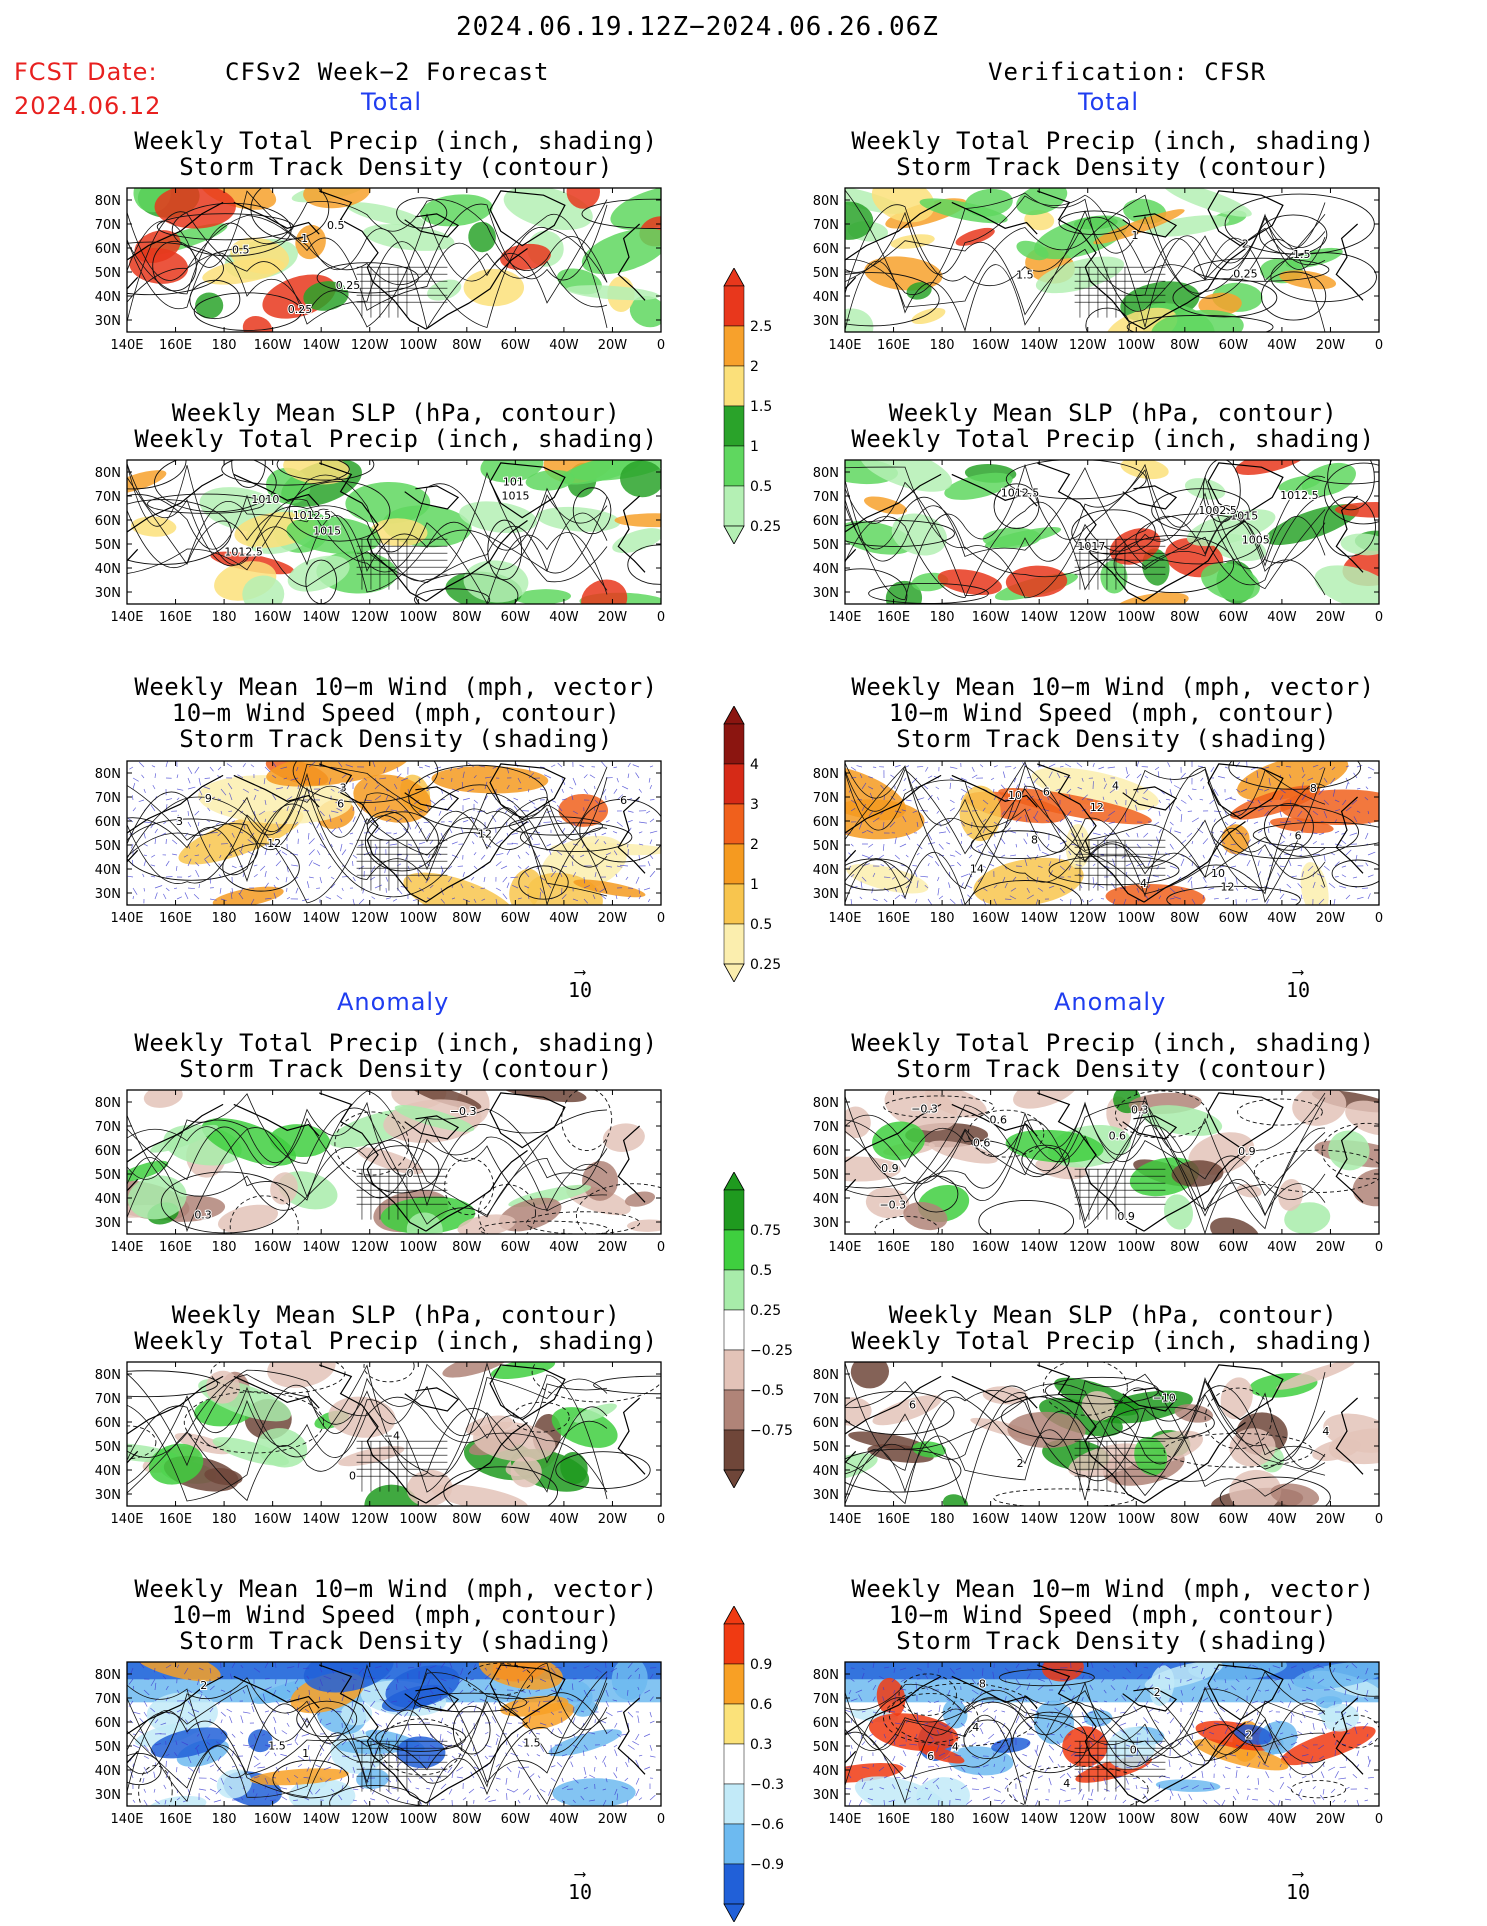 The height and width of the screenshot is (1926, 1487). What do you see at coordinates (387, 72) in the screenshot?
I see `left-column-title: CFSv2 Week−2 Forecast` at bounding box center [387, 72].